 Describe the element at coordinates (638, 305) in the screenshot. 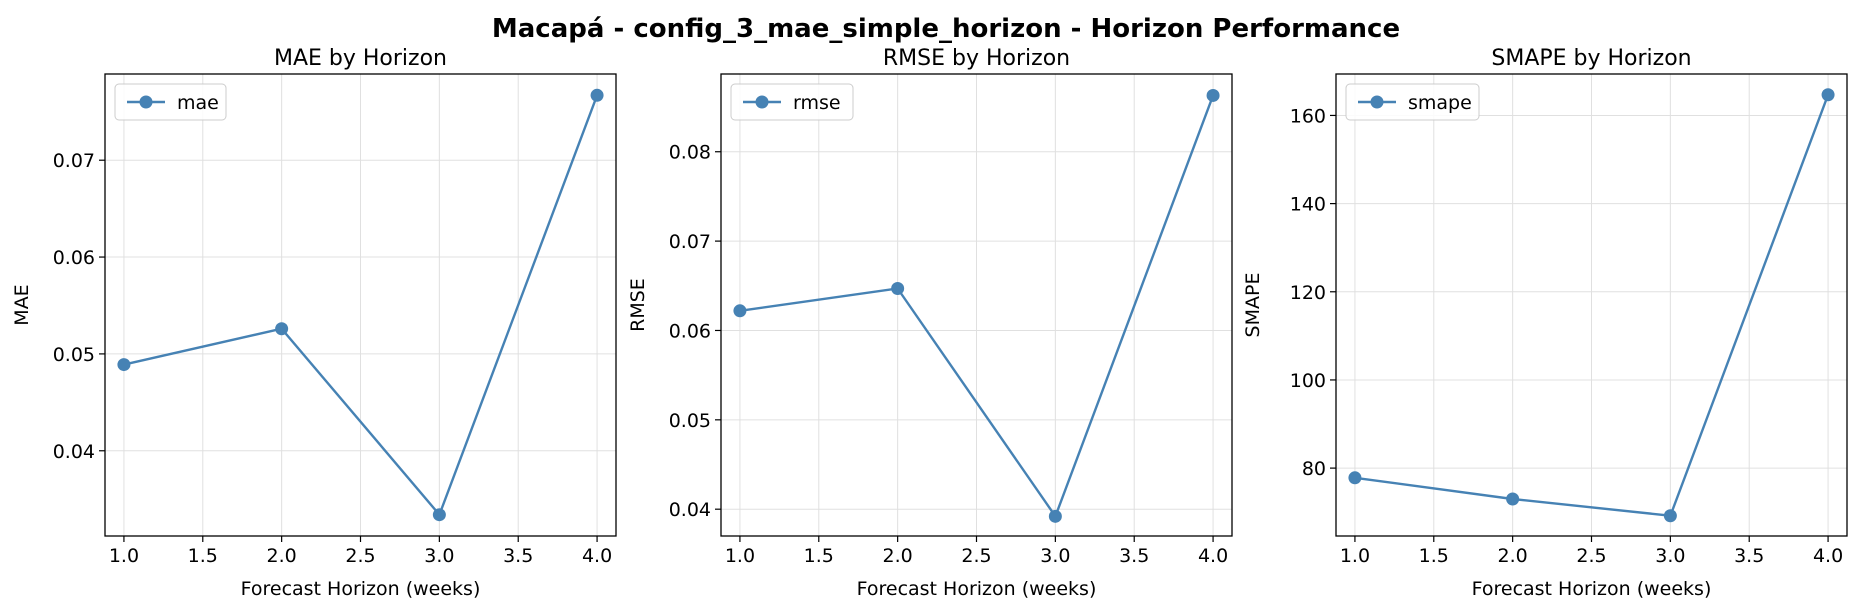

I see `y-axis-label: RMSE` at that location.